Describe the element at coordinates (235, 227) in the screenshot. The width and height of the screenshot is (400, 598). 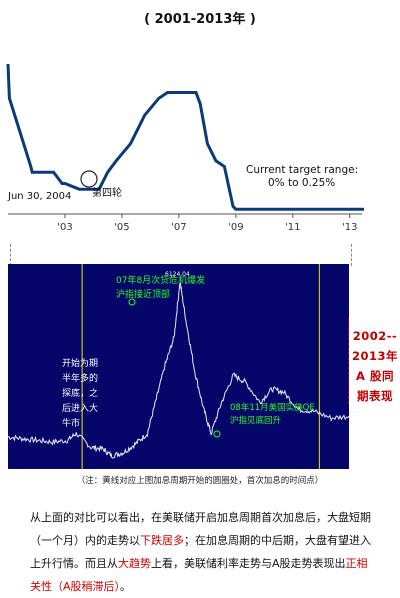
I see `fed-tick-label: '09` at that location.